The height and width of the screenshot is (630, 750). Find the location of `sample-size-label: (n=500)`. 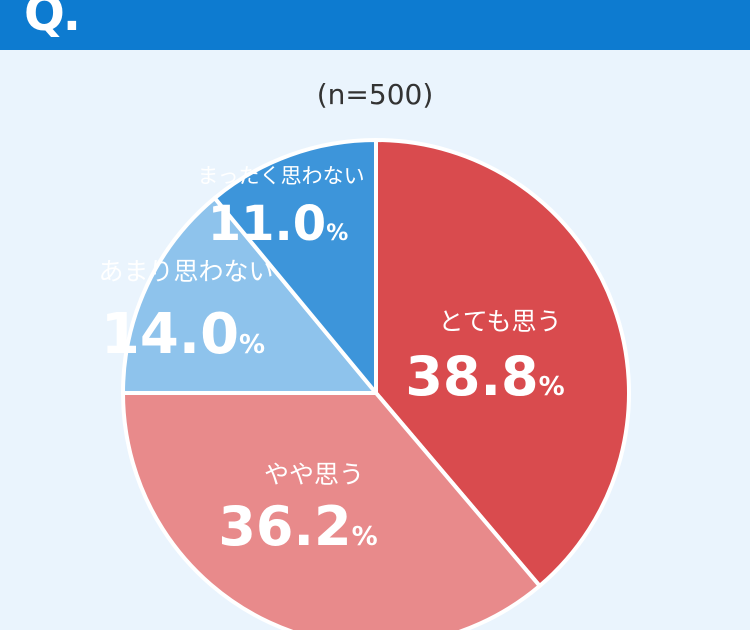

sample-size-label: (n=500) is located at coordinates (375, 94).